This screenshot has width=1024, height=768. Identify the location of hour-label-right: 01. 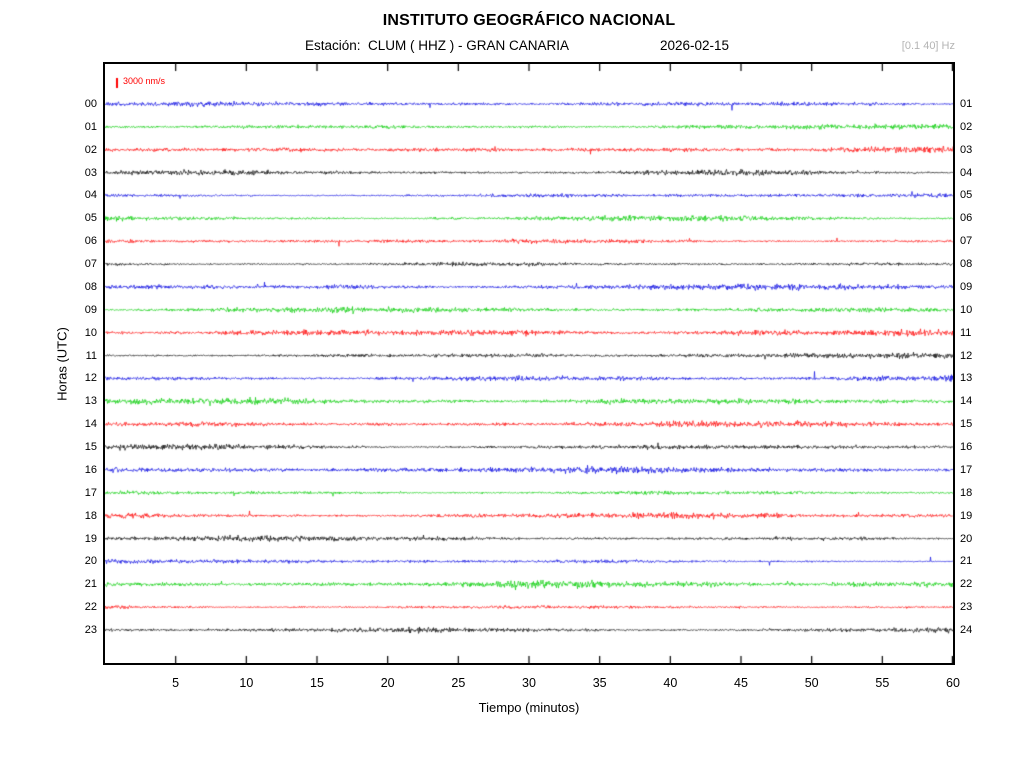
(966, 104).